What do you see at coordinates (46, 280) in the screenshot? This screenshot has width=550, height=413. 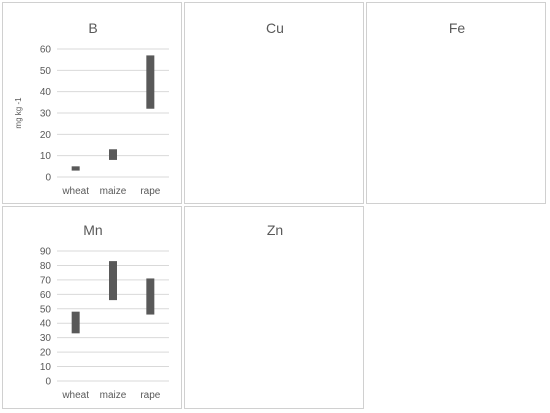 I see `y-tick-label: 70` at bounding box center [46, 280].